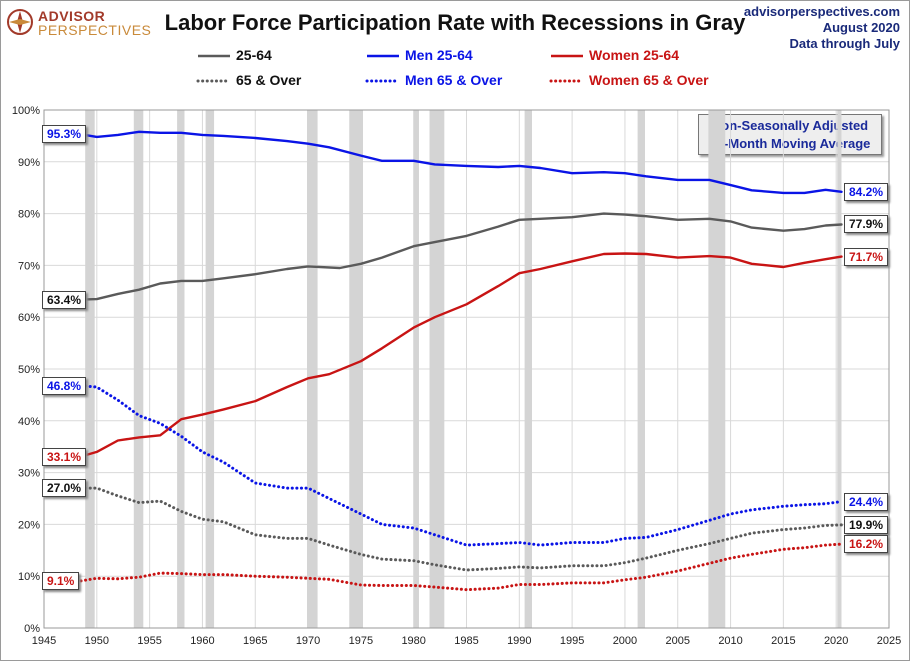 The height and width of the screenshot is (661, 910). I want to click on y-tick-label: 0%, so click(32, 629).